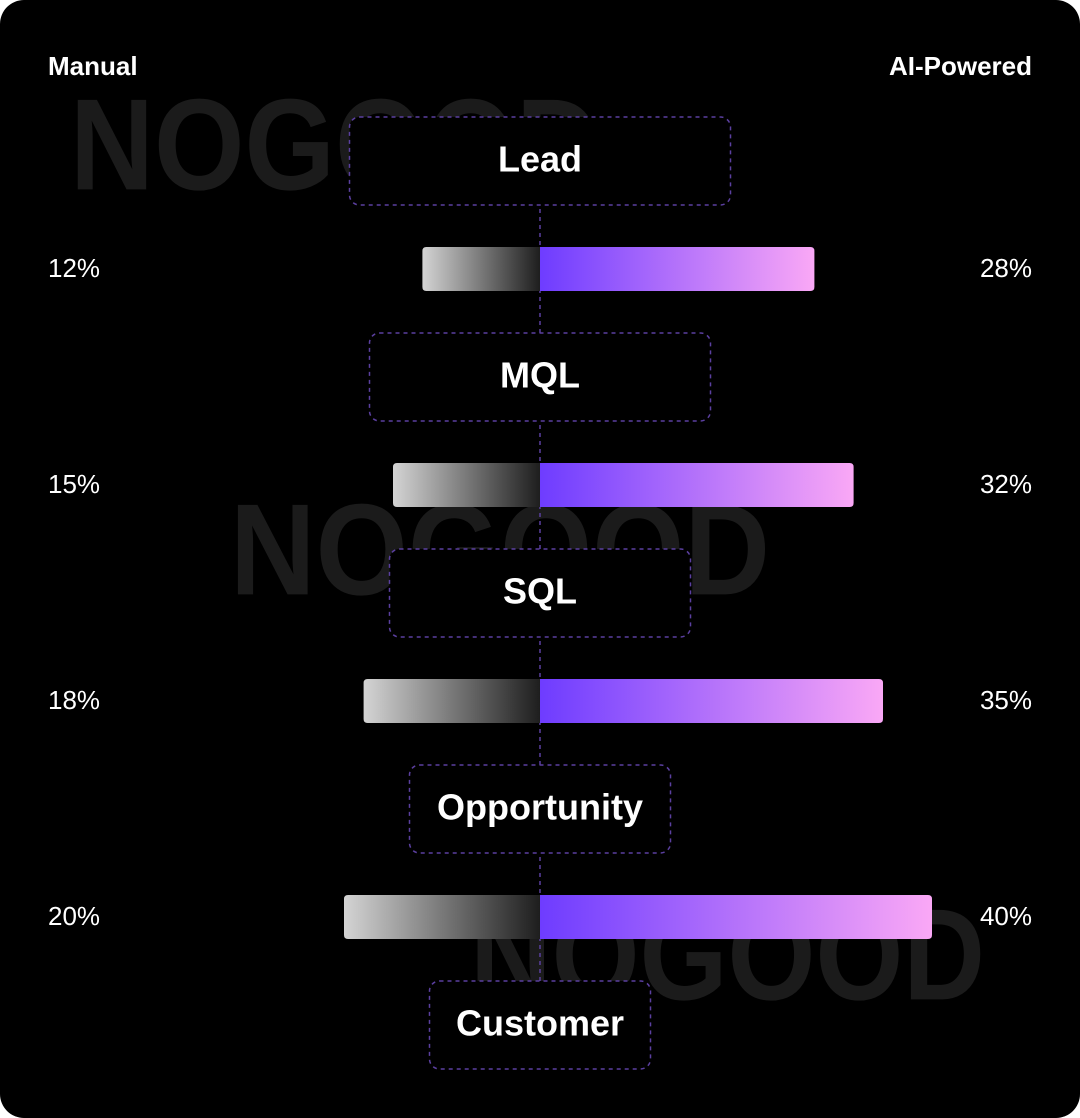 The image size is (1080, 1118). What do you see at coordinates (960, 66) in the screenshot?
I see `legend-right: AI-Powered` at bounding box center [960, 66].